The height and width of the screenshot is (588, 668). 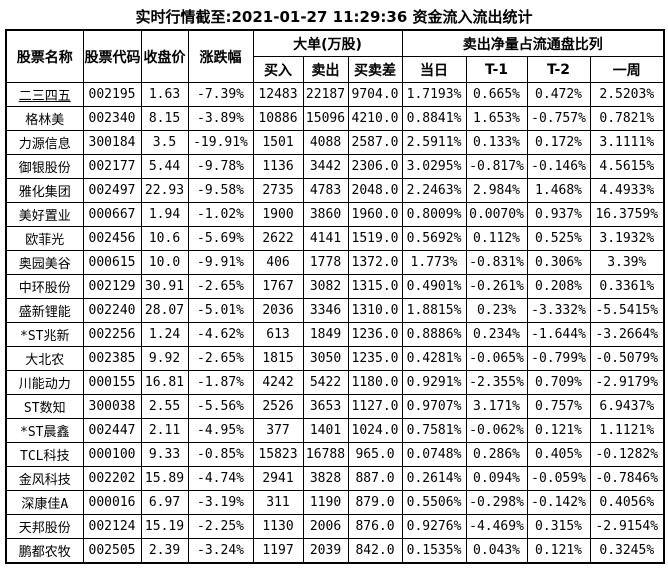 What do you see at coordinates (164, 118) in the screenshot?
I see `close-price-cell: 8.15` at bounding box center [164, 118].